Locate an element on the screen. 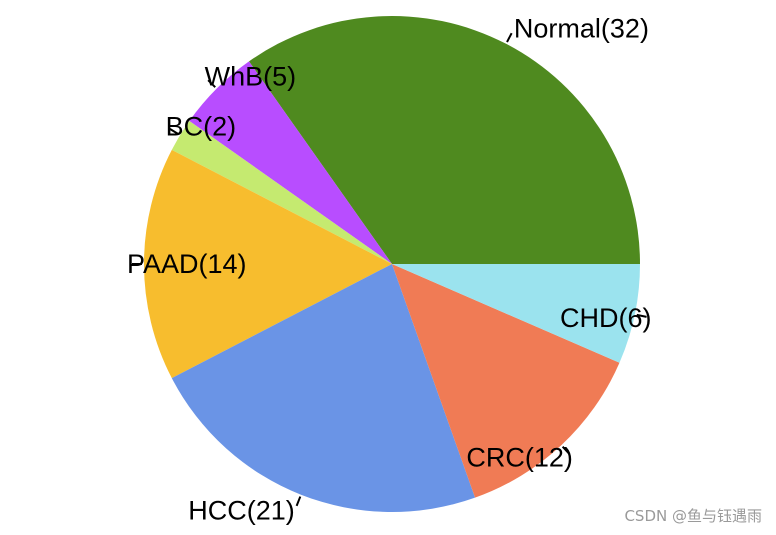 This screenshot has height=535, width=776. watermark: CSDN @鱼与钰遇雨 is located at coordinates (693, 516).